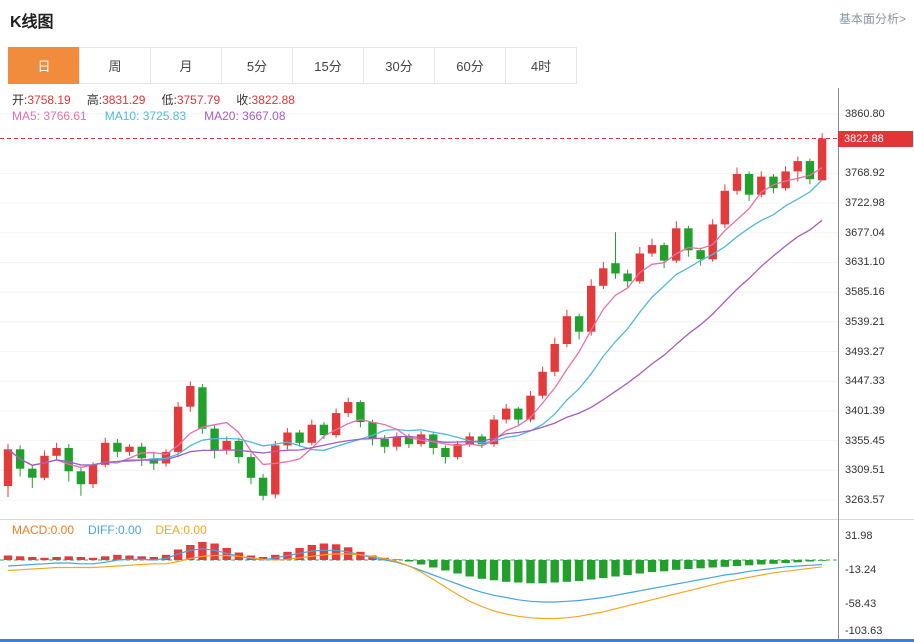  What do you see at coordinates (328, 65) in the screenshot?
I see `tab-15分: 15分` at bounding box center [328, 65].